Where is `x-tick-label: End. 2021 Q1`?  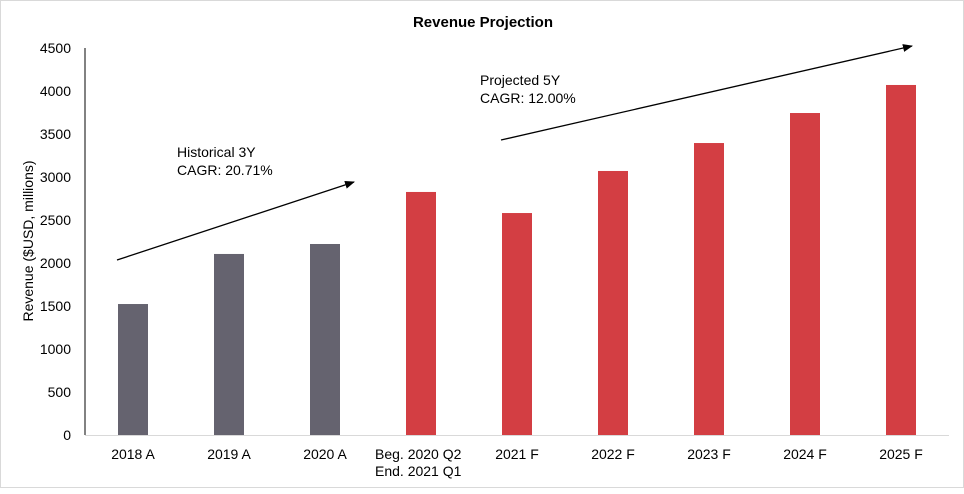
x-tick-label: End. 2021 Q1 is located at coordinates (418, 471).